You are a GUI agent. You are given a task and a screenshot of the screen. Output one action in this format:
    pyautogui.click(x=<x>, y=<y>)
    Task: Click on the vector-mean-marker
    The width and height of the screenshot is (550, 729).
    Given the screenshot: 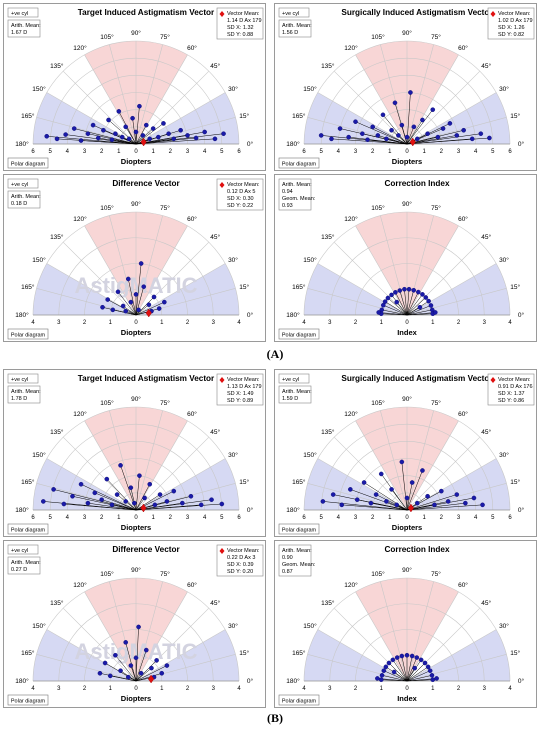 What is the action you would take?
    pyautogui.click(x=410, y=508)
    